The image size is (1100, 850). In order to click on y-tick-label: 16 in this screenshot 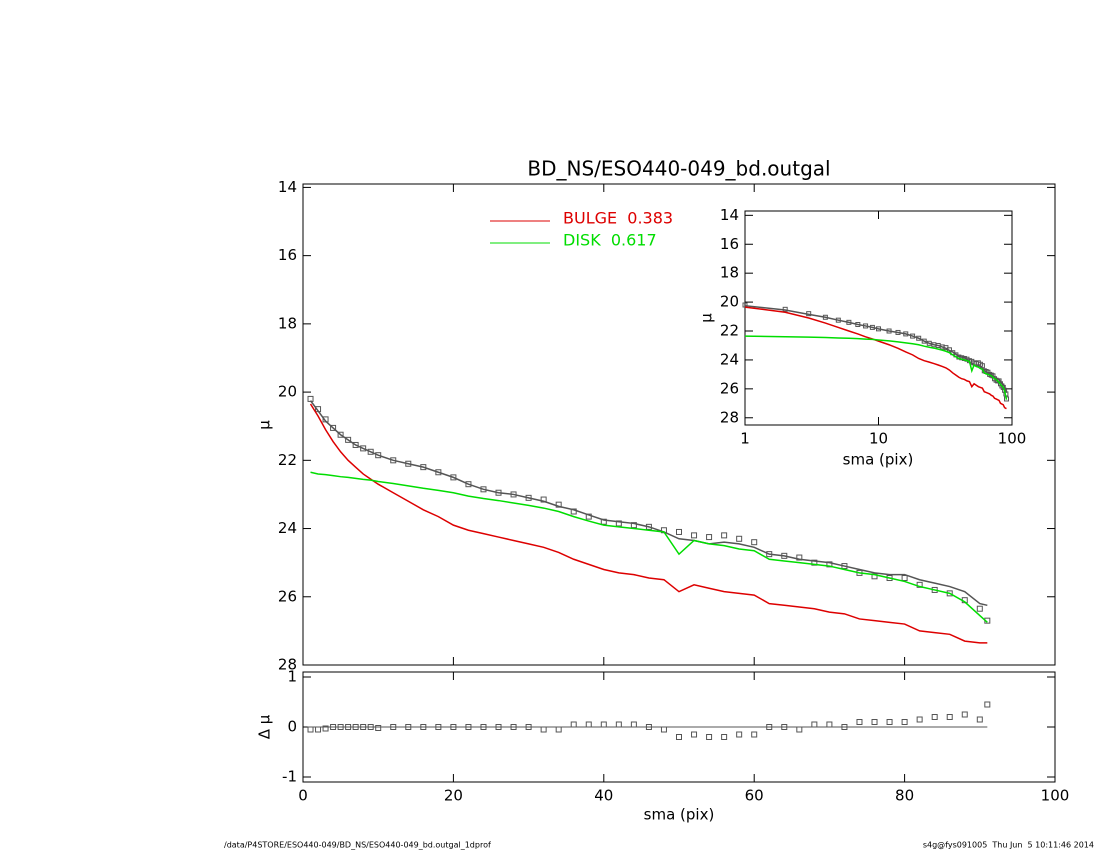, I will do `click(729, 244)`.